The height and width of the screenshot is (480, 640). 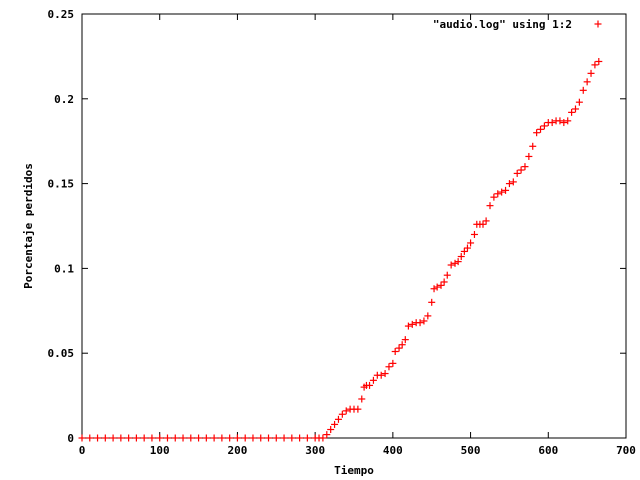 I want to click on legend: "audio.log" using 1:2, so click(x=517, y=24).